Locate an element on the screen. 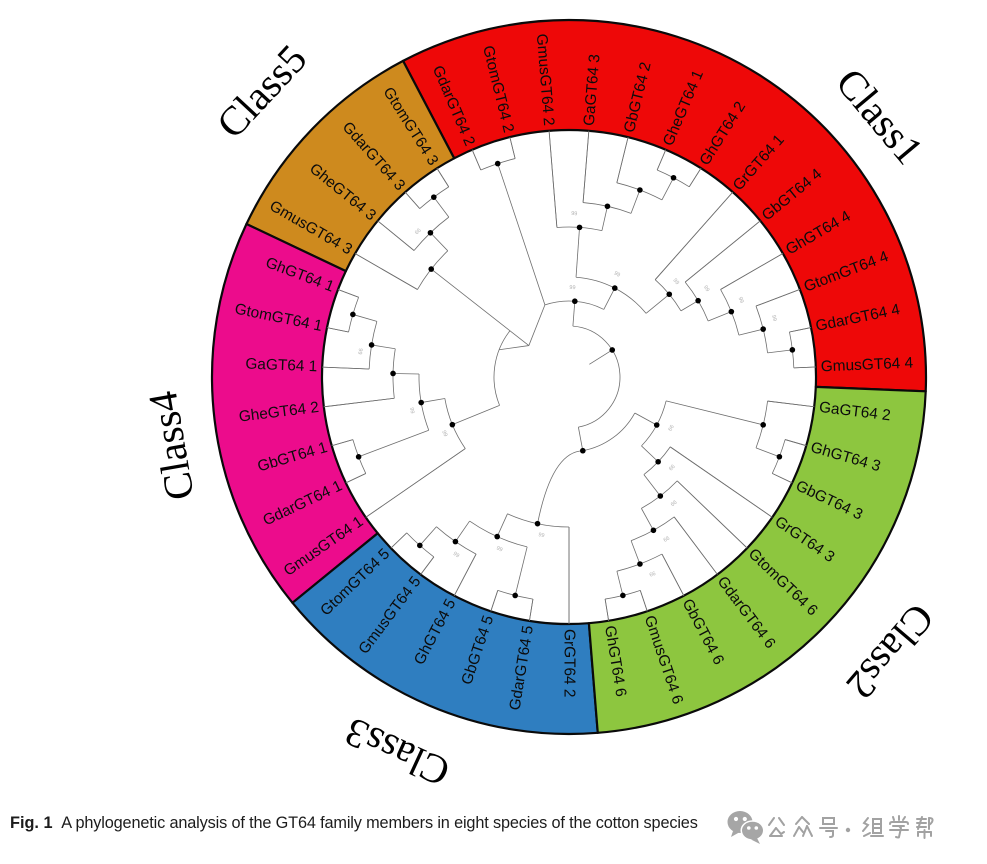  svg-text: GaGT64 3 is located at coordinates (592, 89).